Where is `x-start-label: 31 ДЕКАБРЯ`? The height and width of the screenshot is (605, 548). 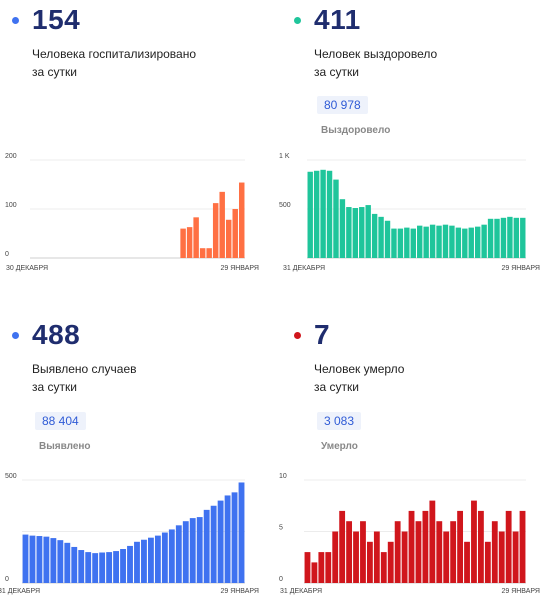 x-start-label: 31 ДЕКАБРЯ is located at coordinates (304, 268).